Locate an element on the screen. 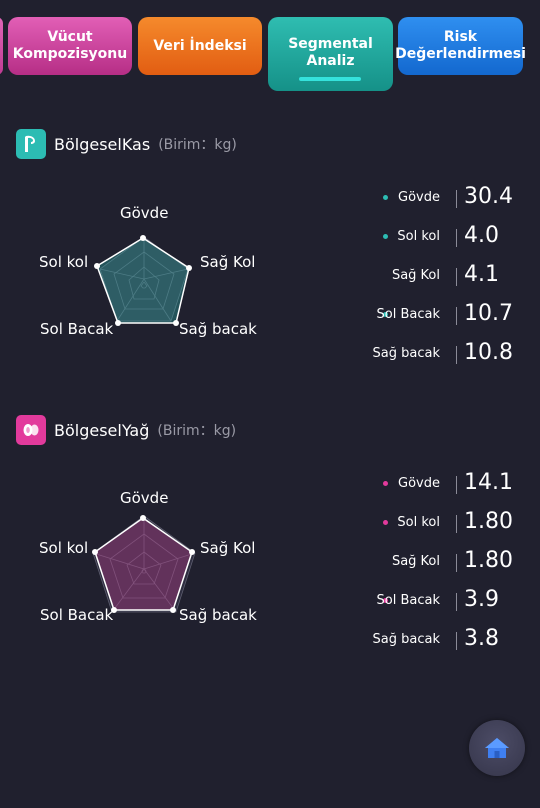 The height and width of the screenshot is (808, 540). segment-value: 4.1 is located at coordinates (481, 274).